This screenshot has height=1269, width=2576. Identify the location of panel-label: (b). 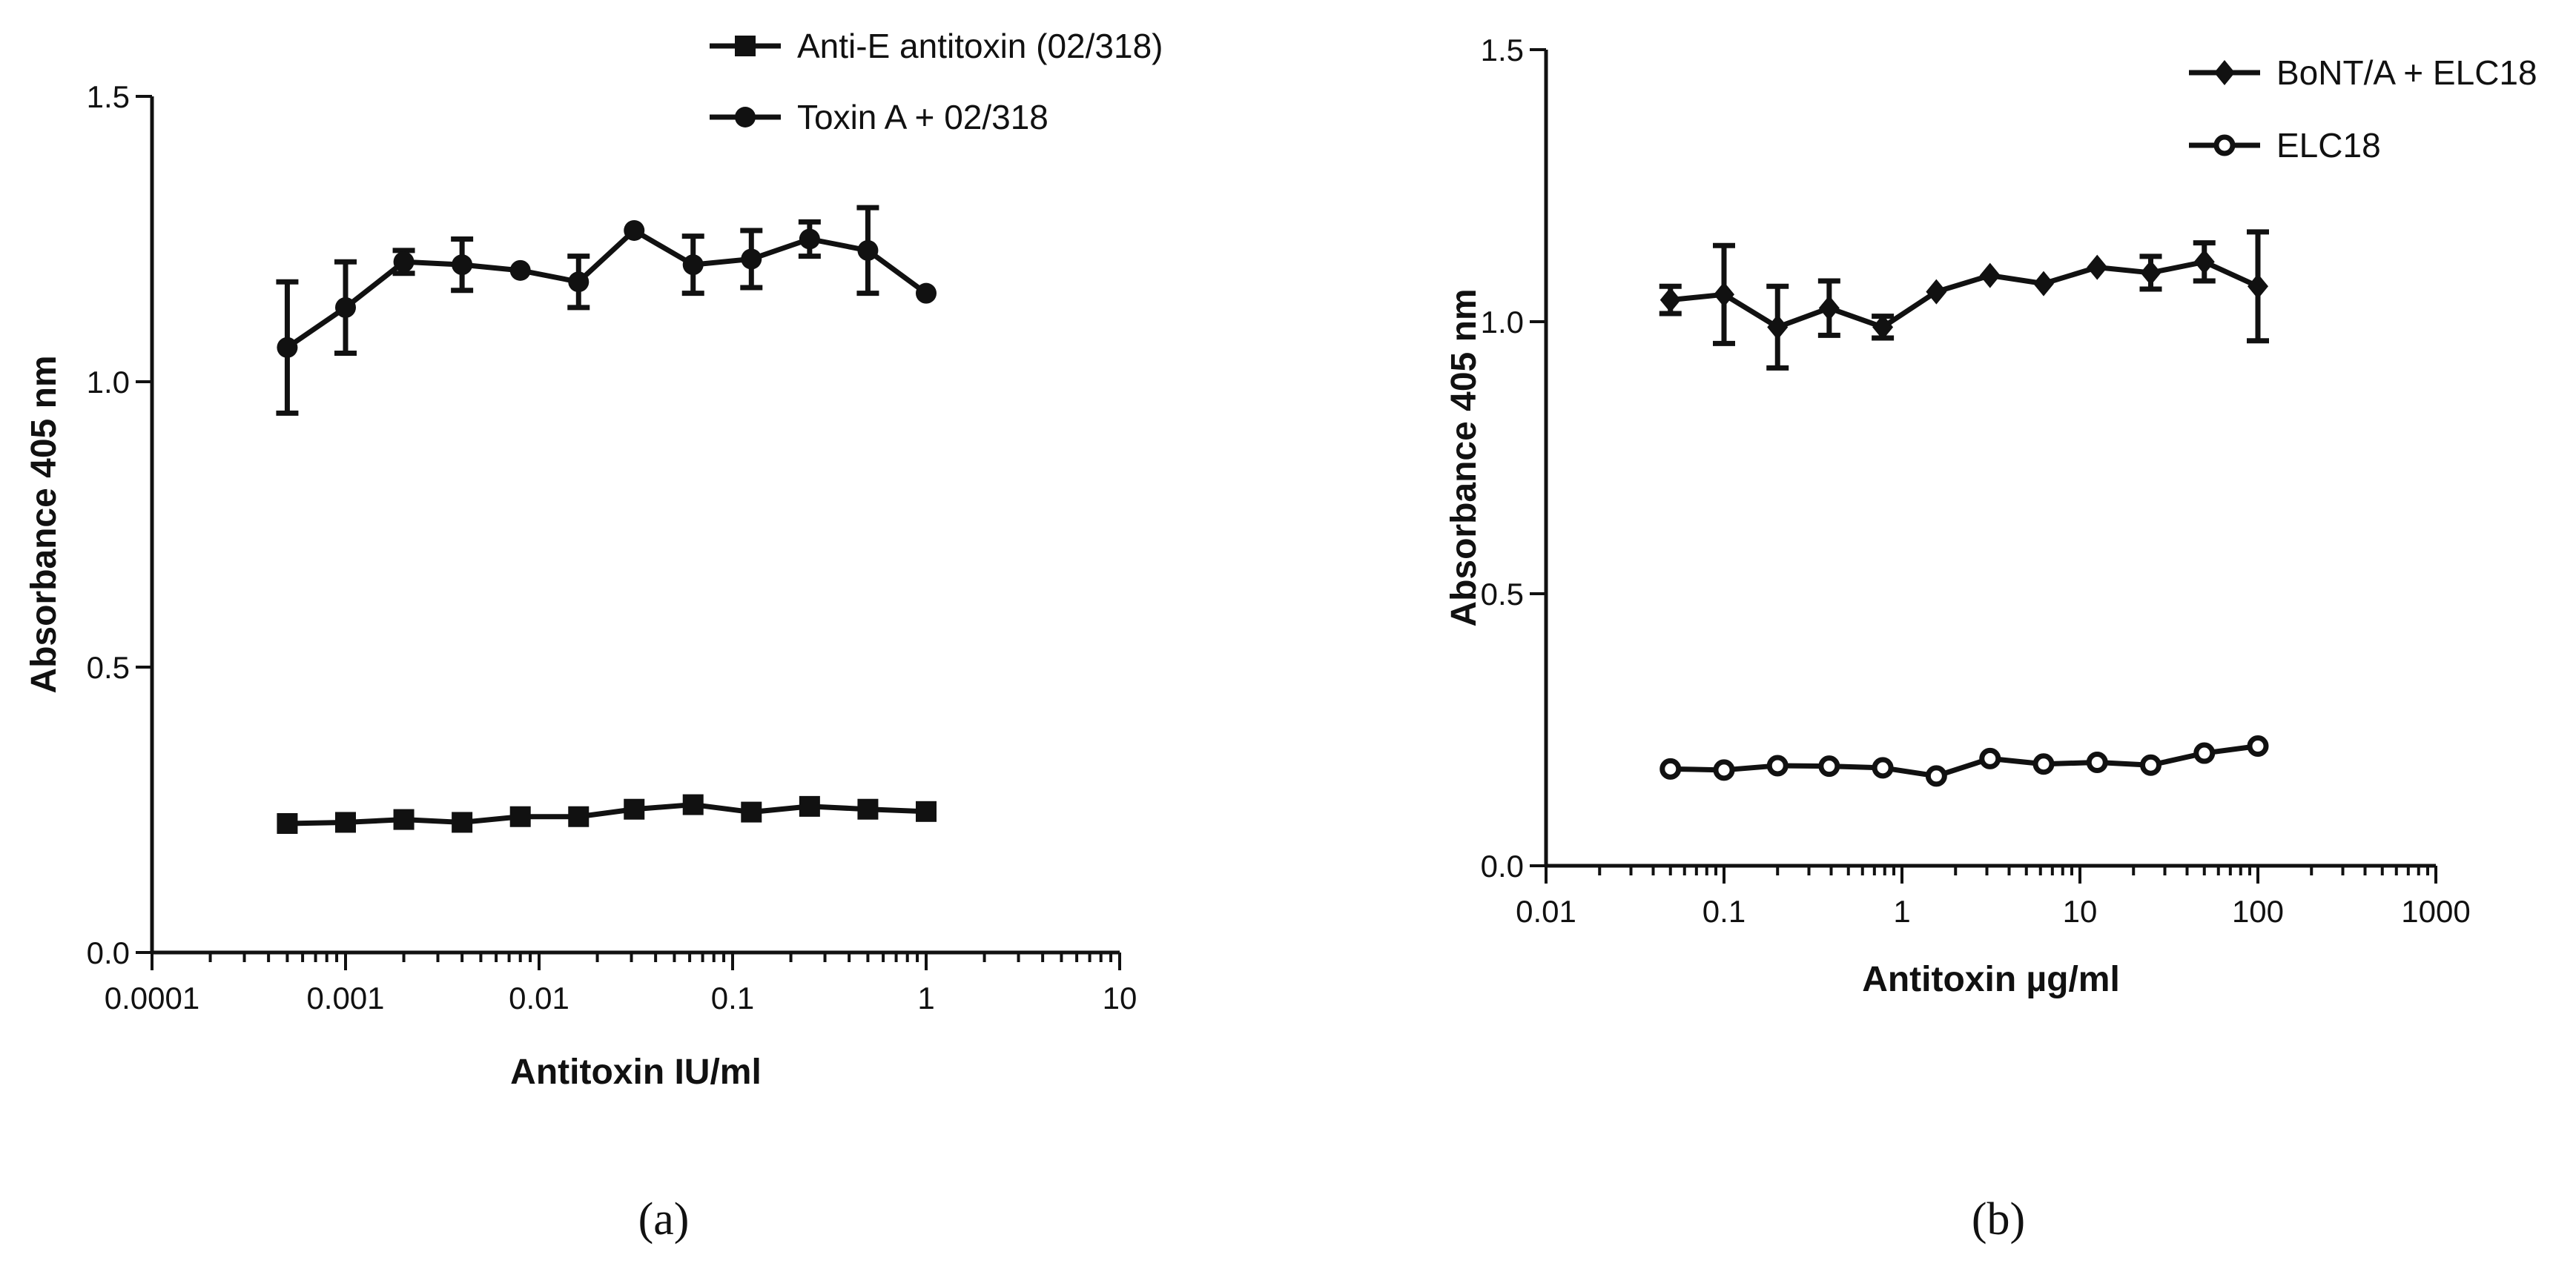
(1999, 1219).